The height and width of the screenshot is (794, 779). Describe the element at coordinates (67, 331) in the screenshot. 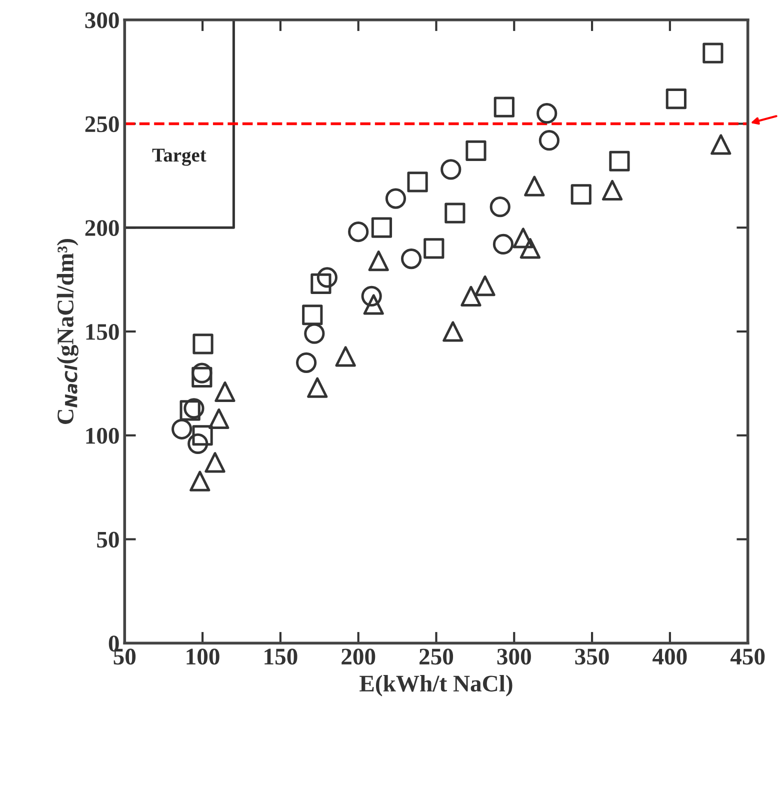

I see `y-axis-title: C$_{NaCl}$(gNaCl/dm³)` at that location.